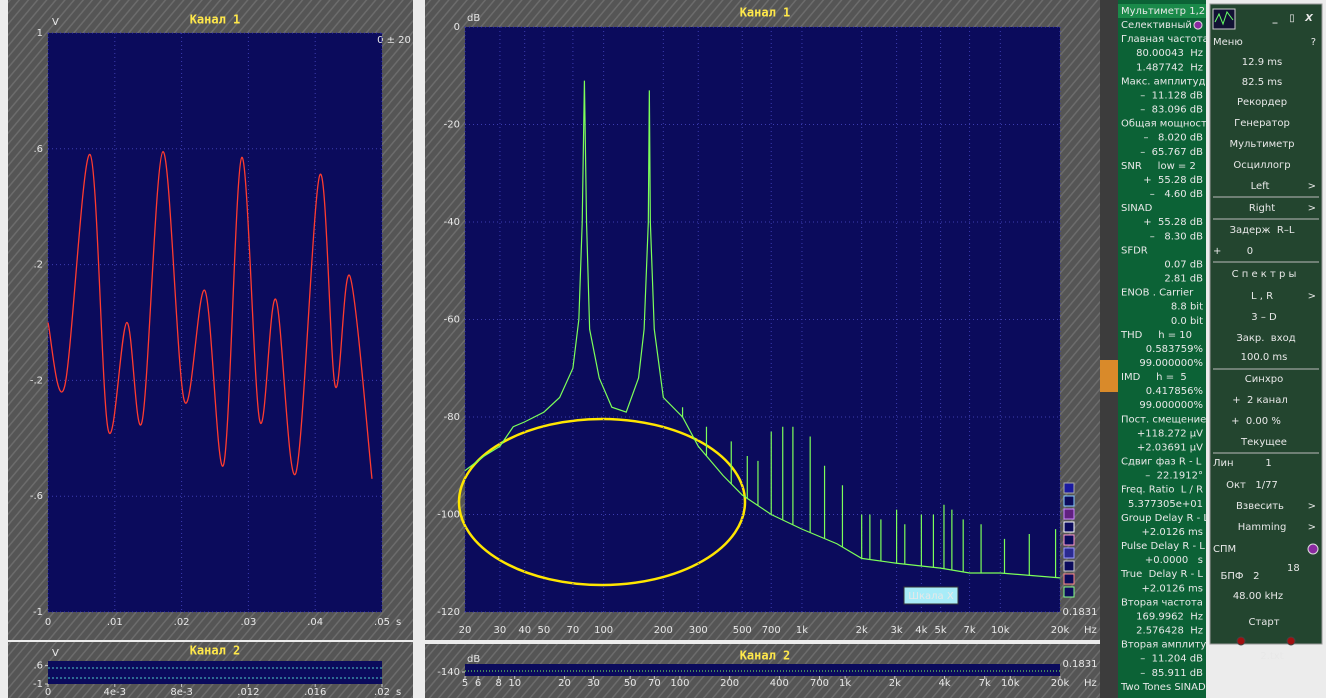 The image size is (1326, 698). Describe the element at coordinates (1163, 687) in the screenshot. I see `measure-label: Two Tones SINAD` at that location.